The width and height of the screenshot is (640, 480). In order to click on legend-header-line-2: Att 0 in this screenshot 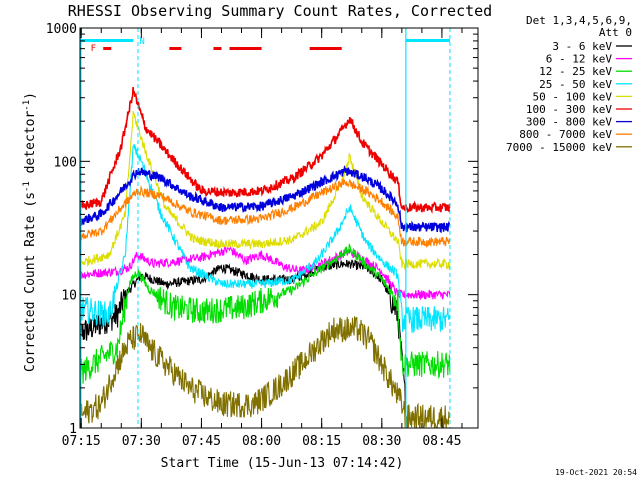, I will do `click(615, 32)`.